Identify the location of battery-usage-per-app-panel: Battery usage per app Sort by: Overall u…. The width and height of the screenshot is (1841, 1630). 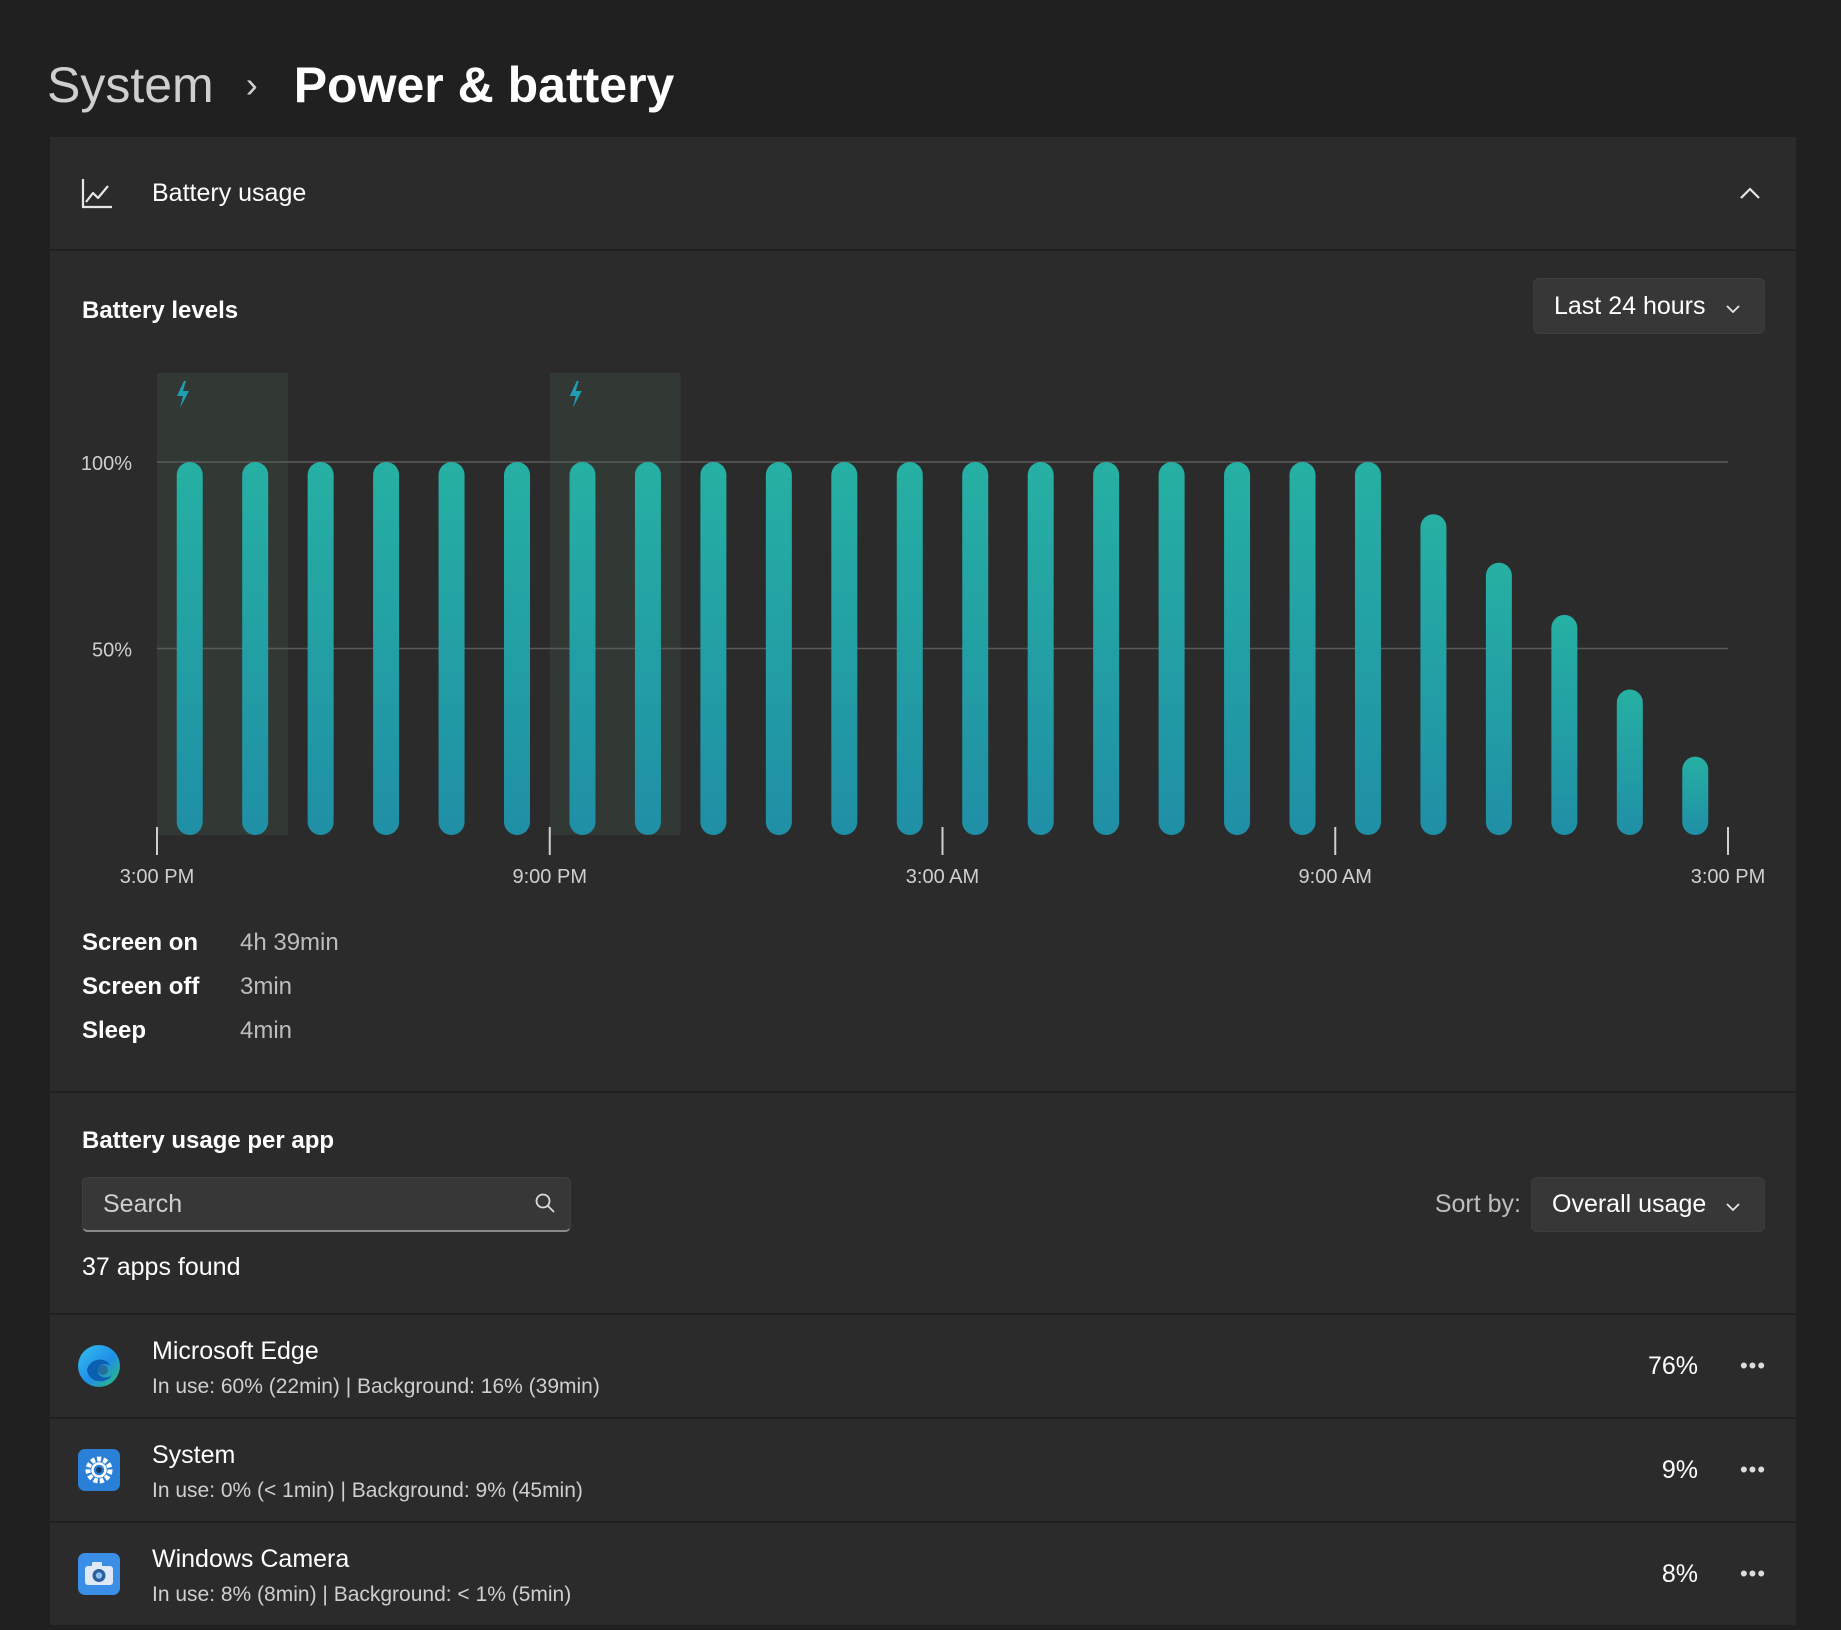
(923, 1203).